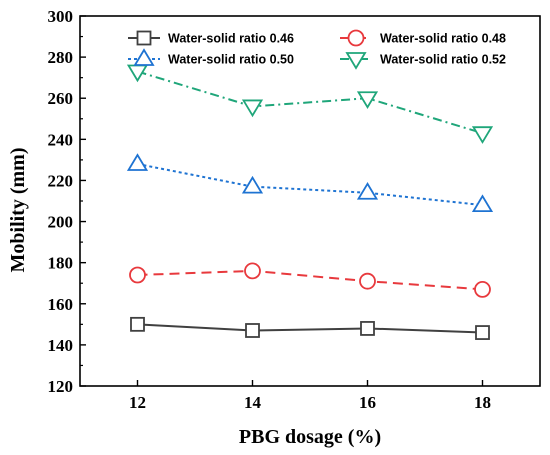  Describe the element at coordinates (443, 60) in the screenshot. I see `legend-label: Water-solid ratio 0.52` at that location.